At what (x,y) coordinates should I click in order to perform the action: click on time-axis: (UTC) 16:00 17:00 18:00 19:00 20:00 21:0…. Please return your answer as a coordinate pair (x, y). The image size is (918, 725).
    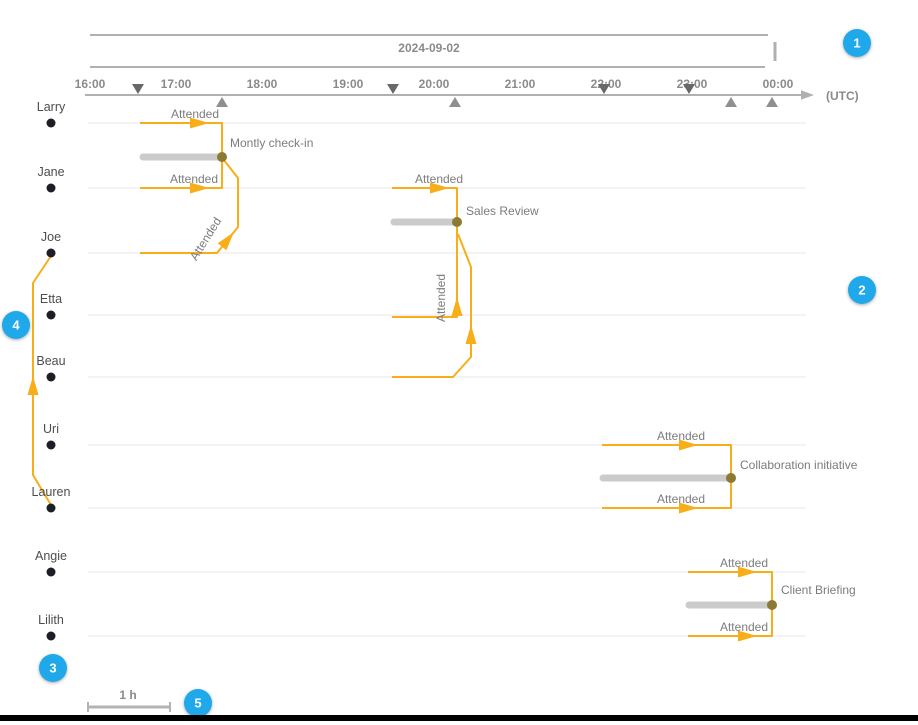
    Looking at the image, I should click on (467, 92).